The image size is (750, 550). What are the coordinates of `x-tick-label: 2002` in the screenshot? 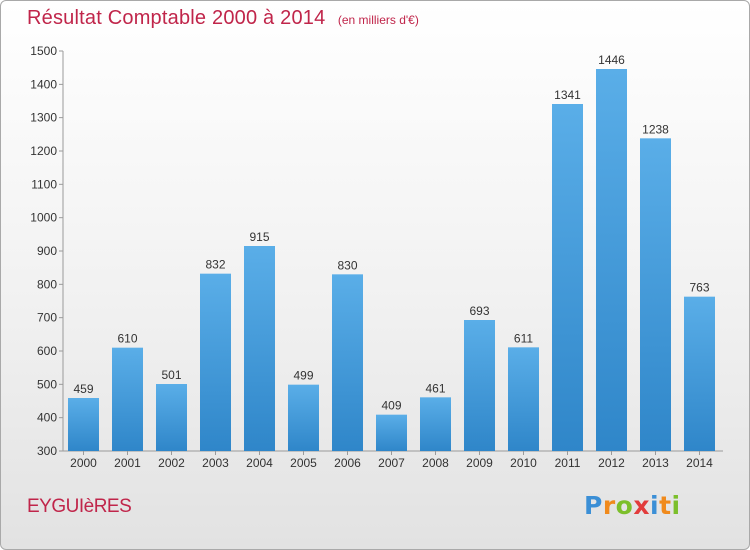 It's located at (171, 463).